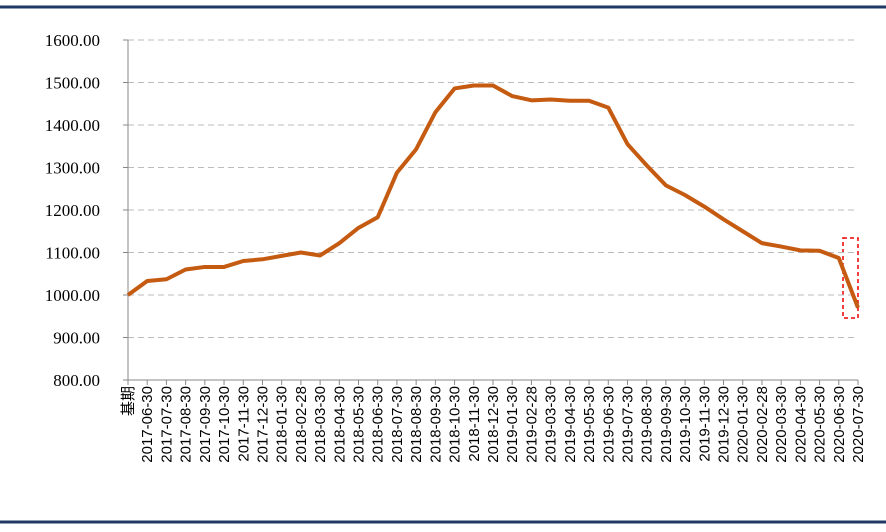 The width and height of the screenshot is (886, 532). Describe the element at coordinates (435, 424) in the screenshot. I see `x-tick-label: 2018-09-30` at that location.